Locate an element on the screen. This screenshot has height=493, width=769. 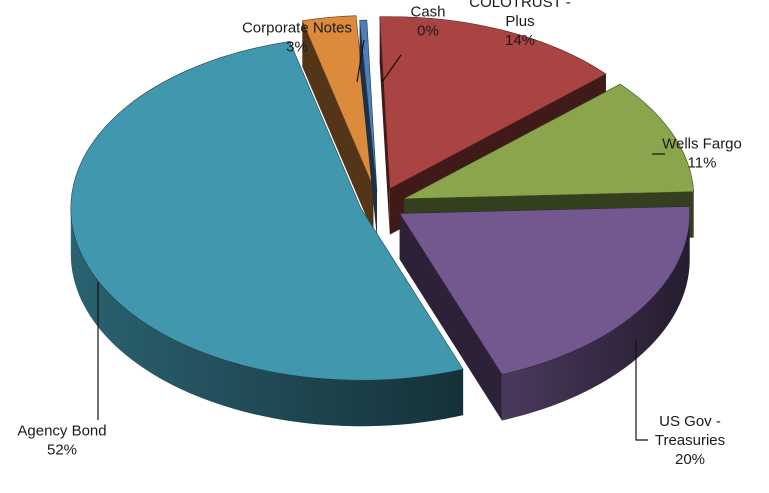
label-colotrust-plus-percent: 14% is located at coordinates (520, 40).